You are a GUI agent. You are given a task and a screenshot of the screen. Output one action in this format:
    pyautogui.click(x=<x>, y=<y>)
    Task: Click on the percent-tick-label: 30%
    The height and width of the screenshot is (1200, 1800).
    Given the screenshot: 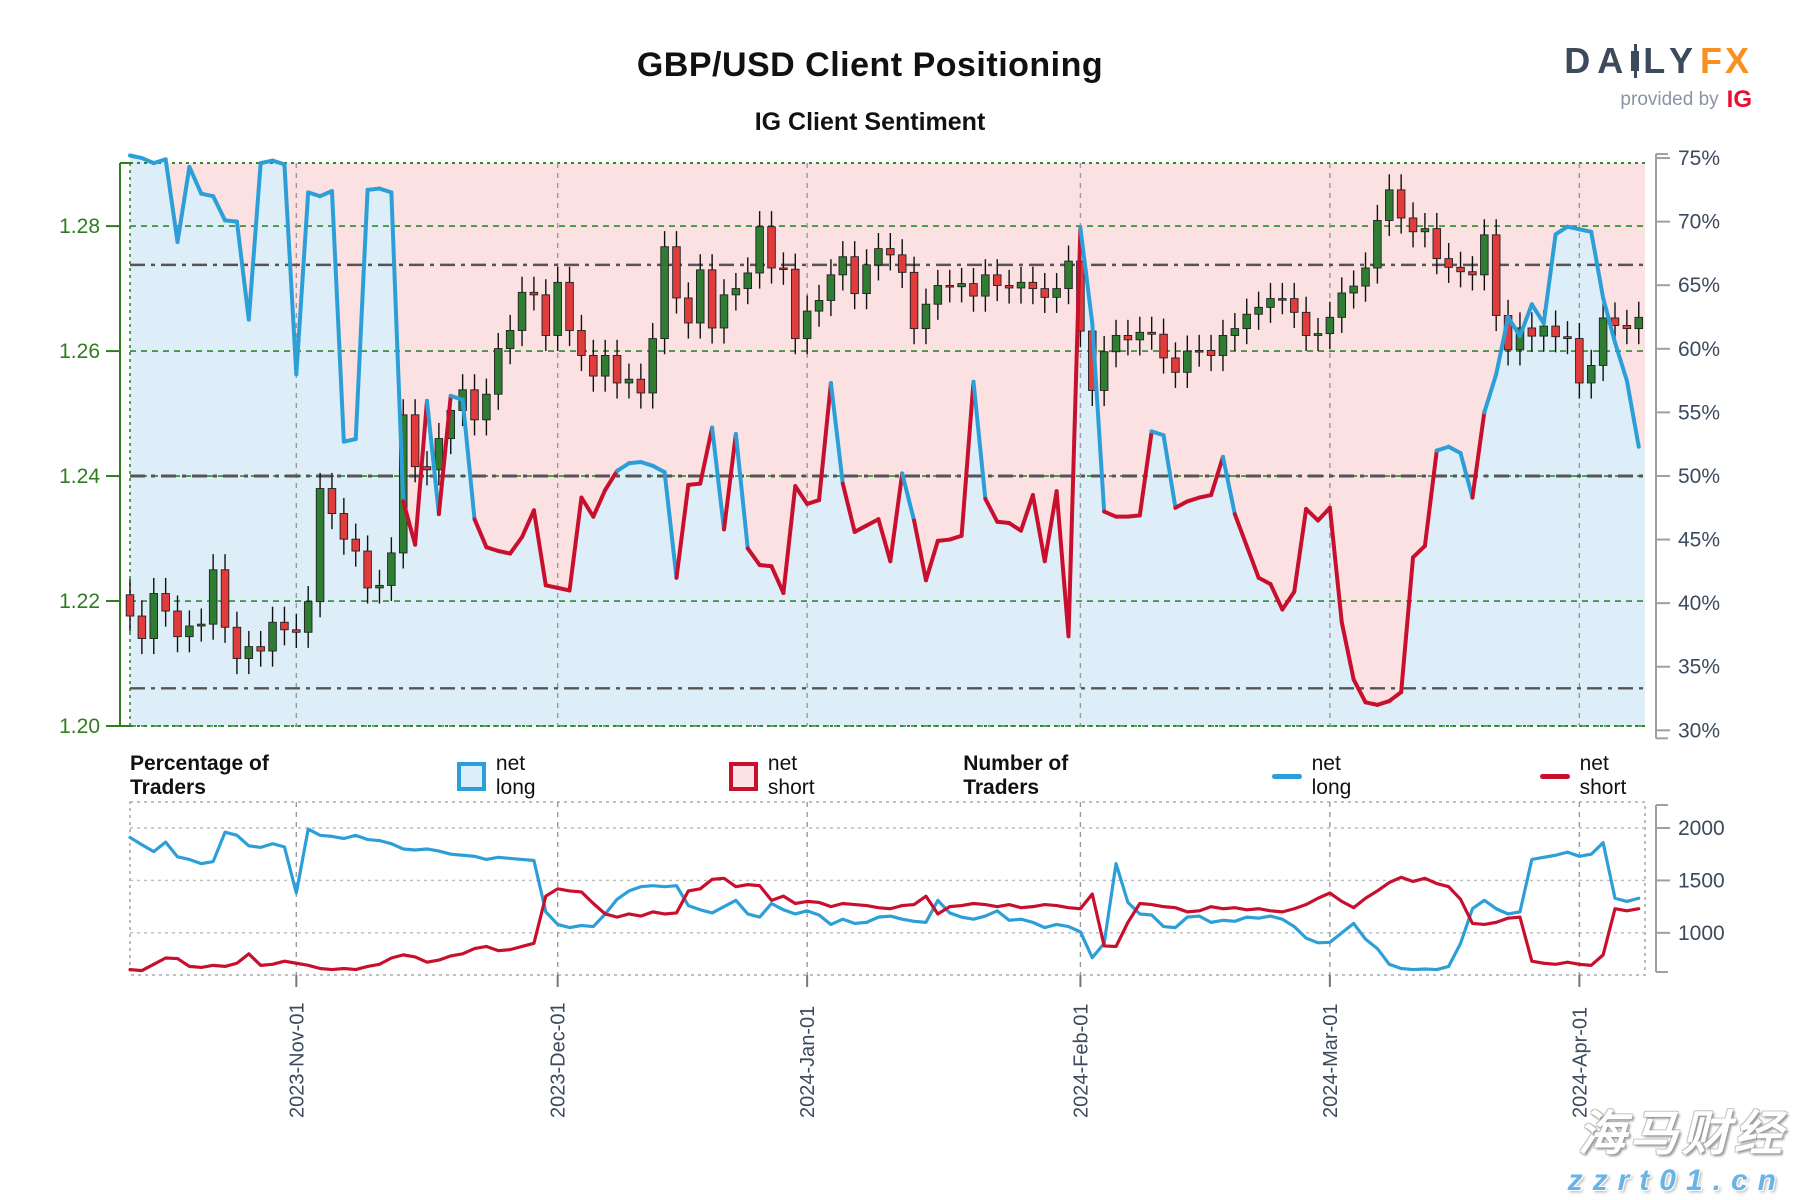 What is the action you would take?
    pyautogui.click(x=1699, y=730)
    